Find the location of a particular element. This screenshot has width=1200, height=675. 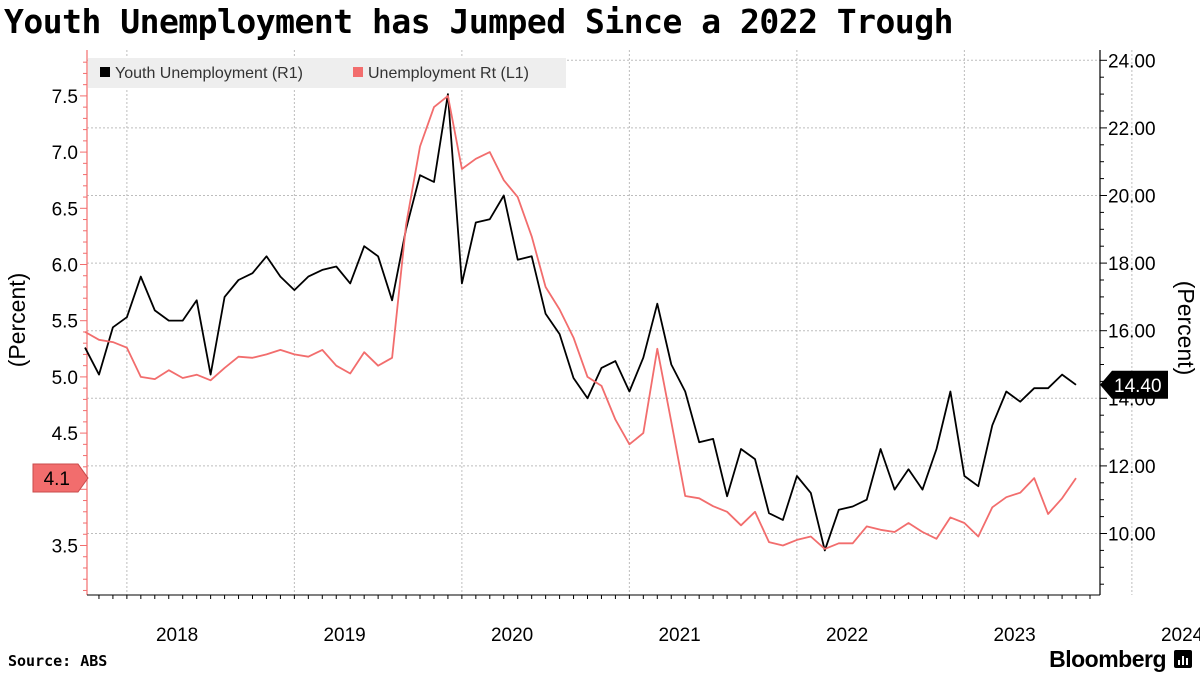

left-tick-label: 6.0 is located at coordinates (65, 266).